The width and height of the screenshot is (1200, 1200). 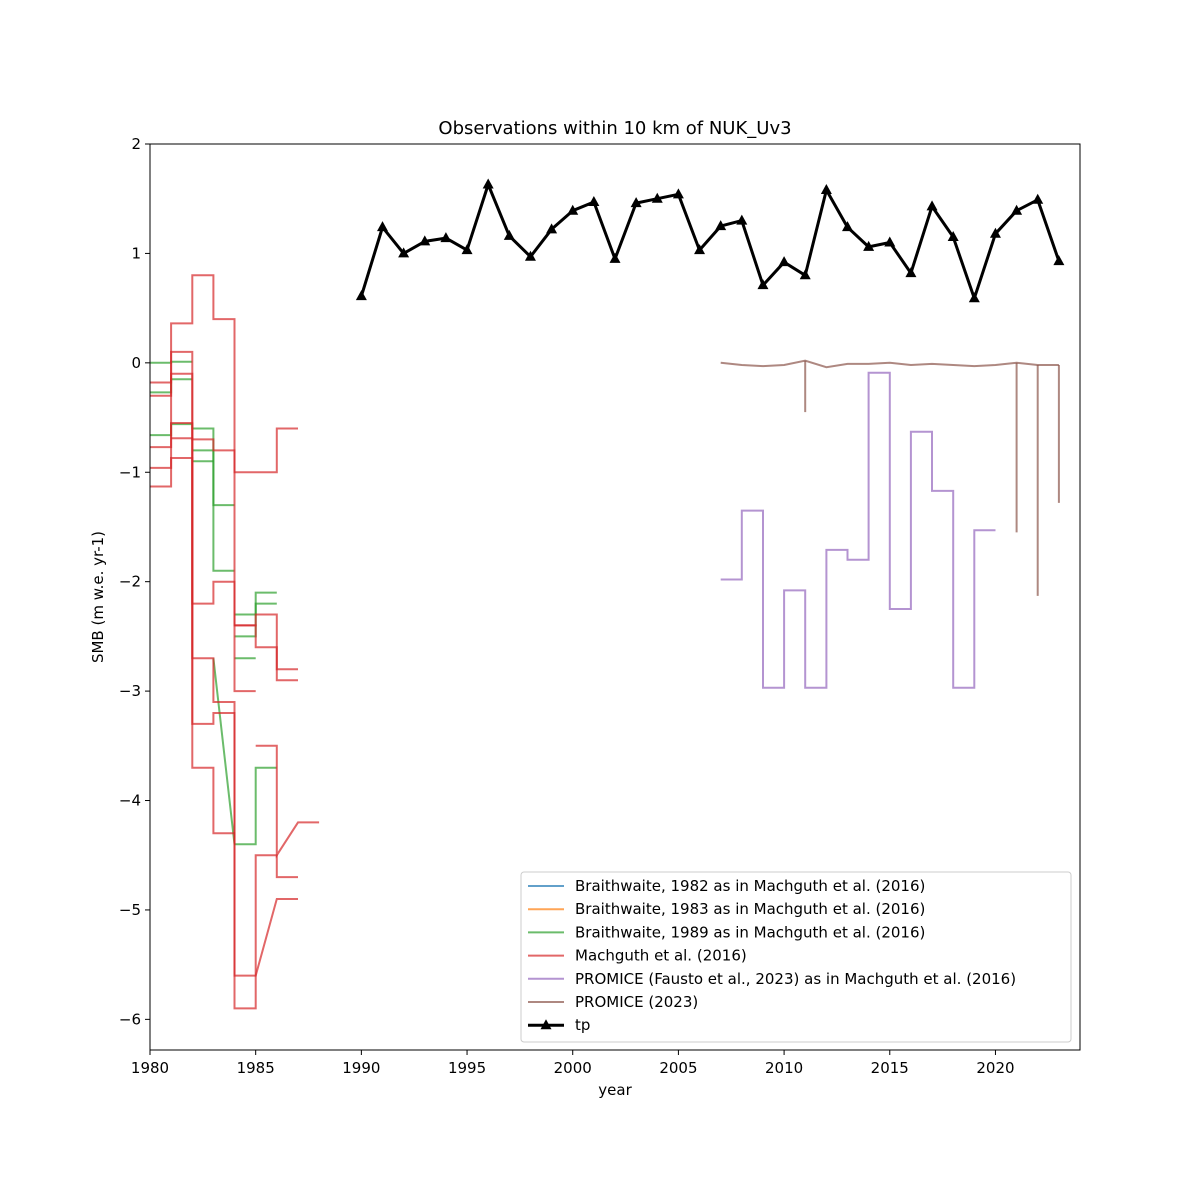 What do you see at coordinates (150, 1068) in the screenshot?
I see `x-tick-label: 1980` at bounding box center [150, 1068].